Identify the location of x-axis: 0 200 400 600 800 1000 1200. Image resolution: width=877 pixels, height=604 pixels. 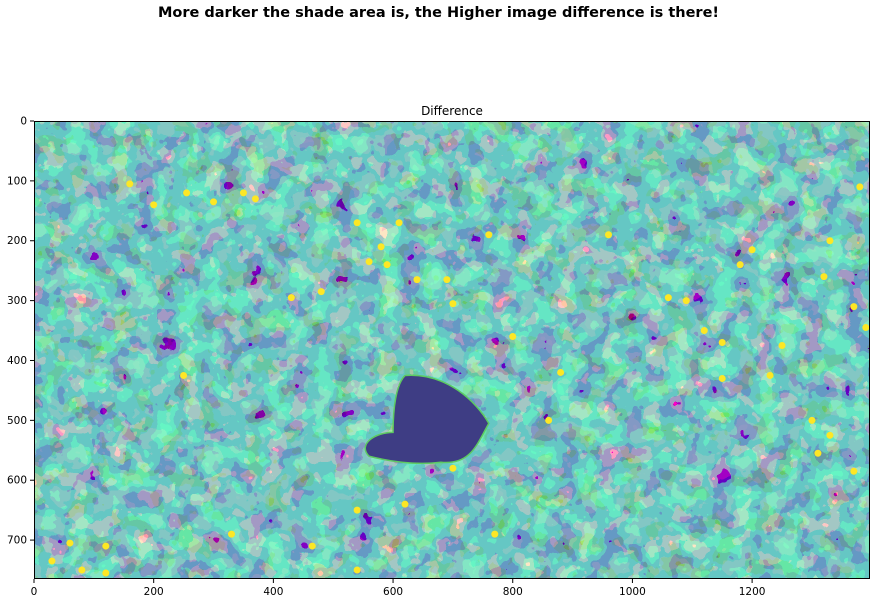
(398, 588).